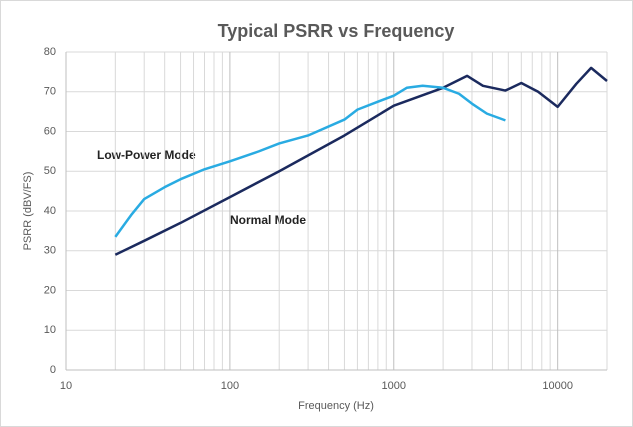  I want to click on y-tick-label: 80, so click(50, 52).